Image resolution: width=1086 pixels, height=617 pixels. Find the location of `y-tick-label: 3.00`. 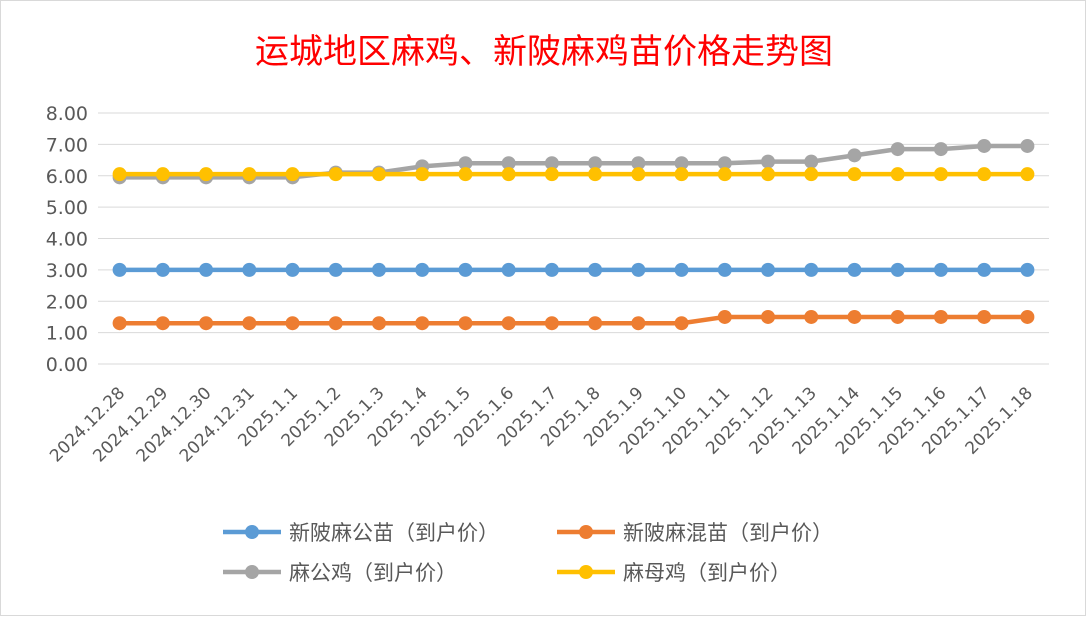

y-tick-label: 3.00 is located at coordinates (67, 271).